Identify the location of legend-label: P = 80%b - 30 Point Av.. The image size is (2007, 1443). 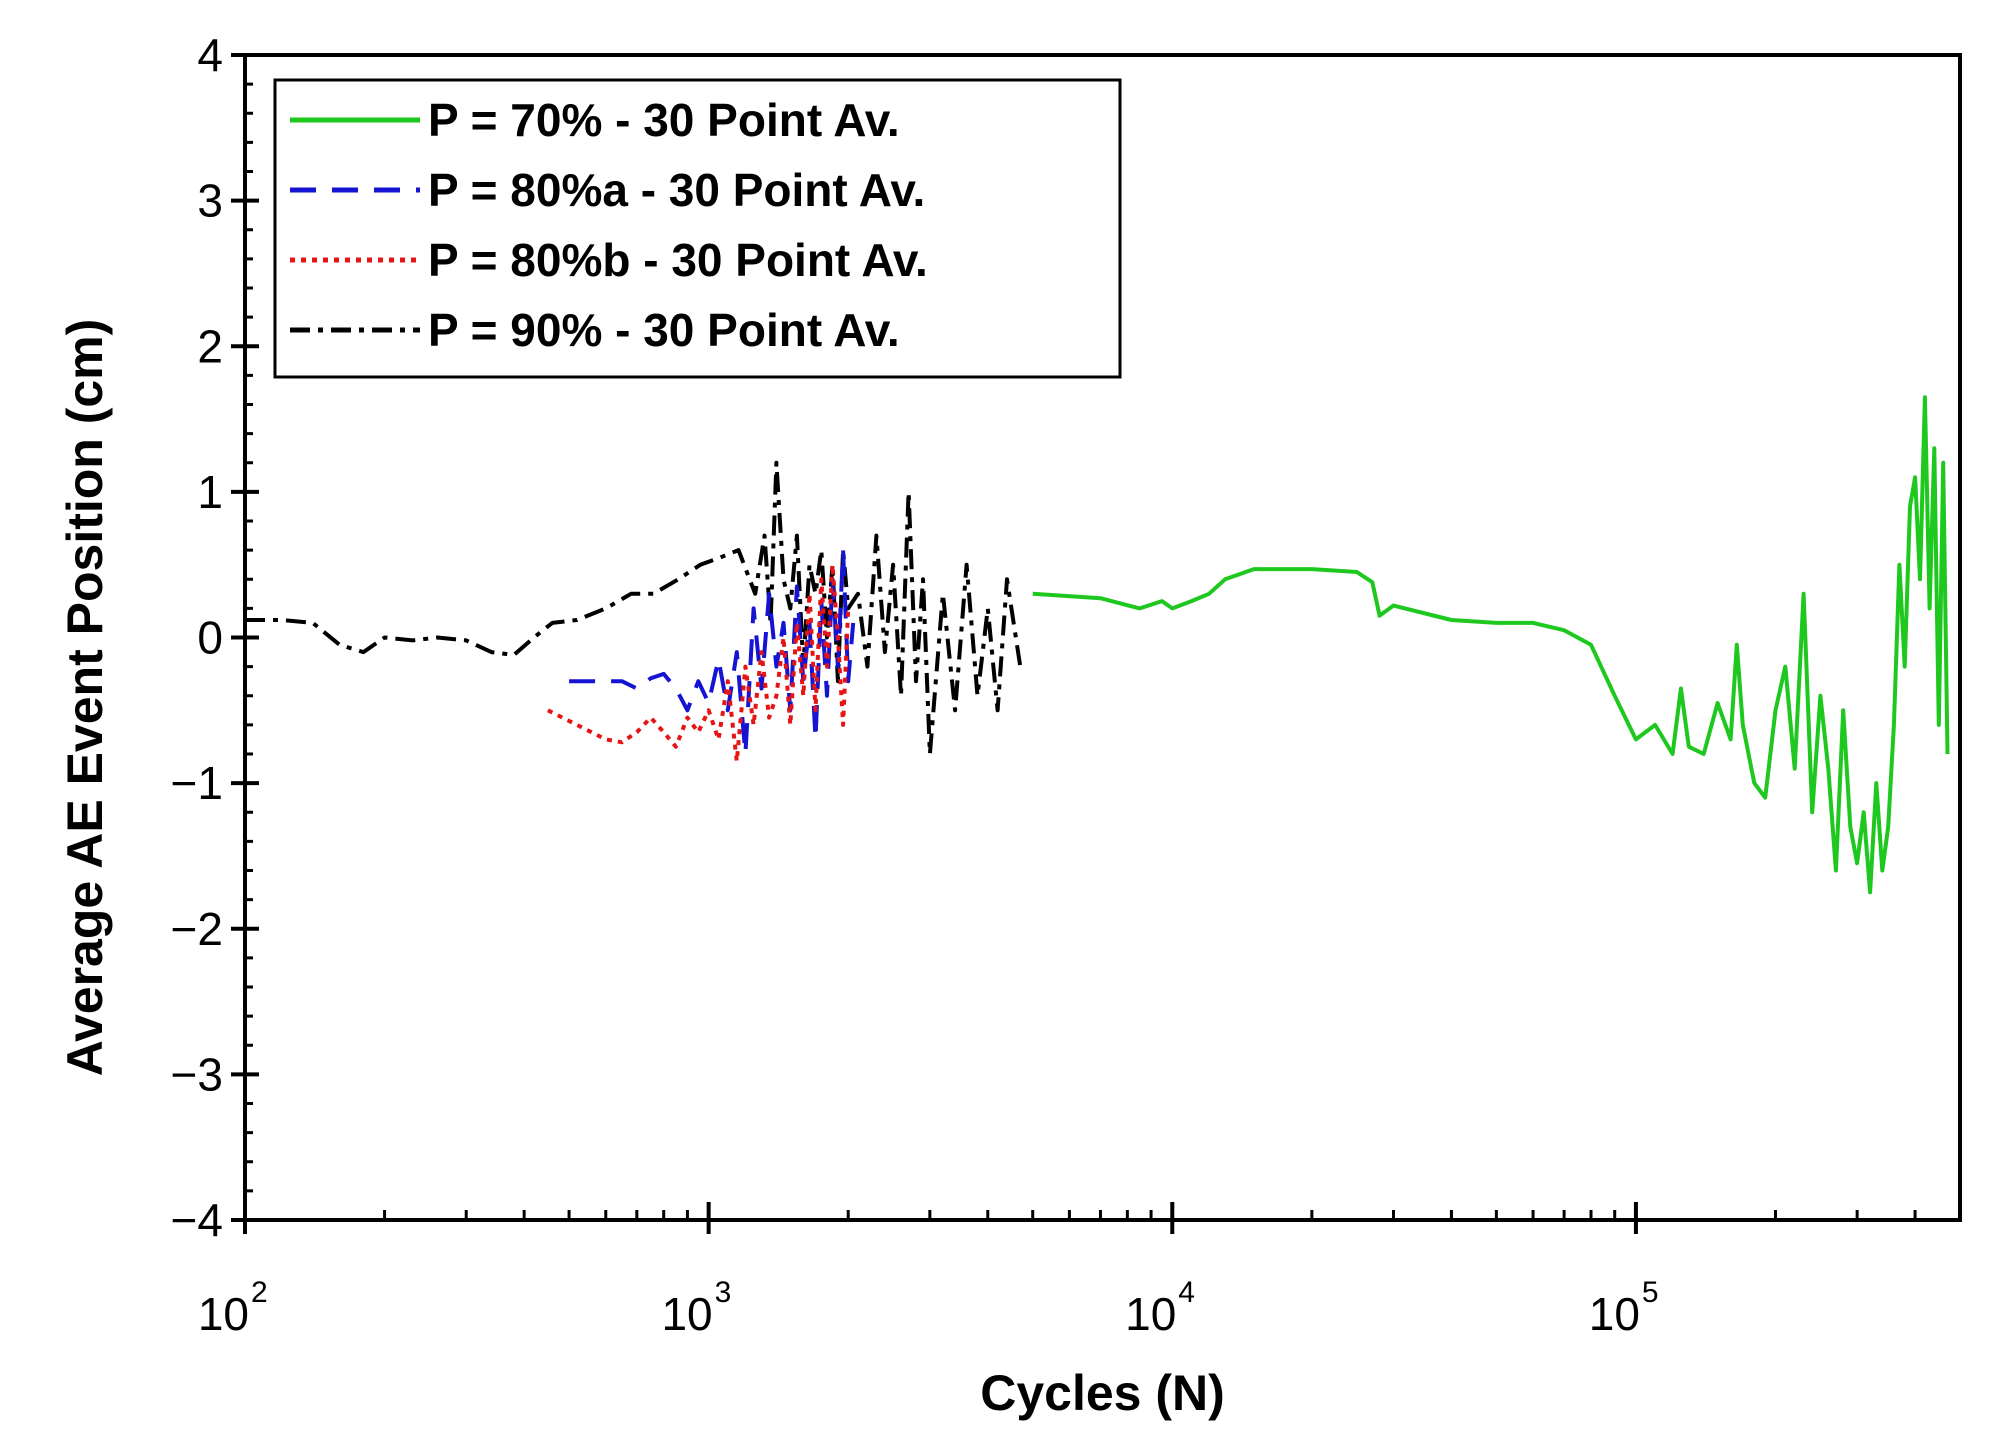
(678, 260).